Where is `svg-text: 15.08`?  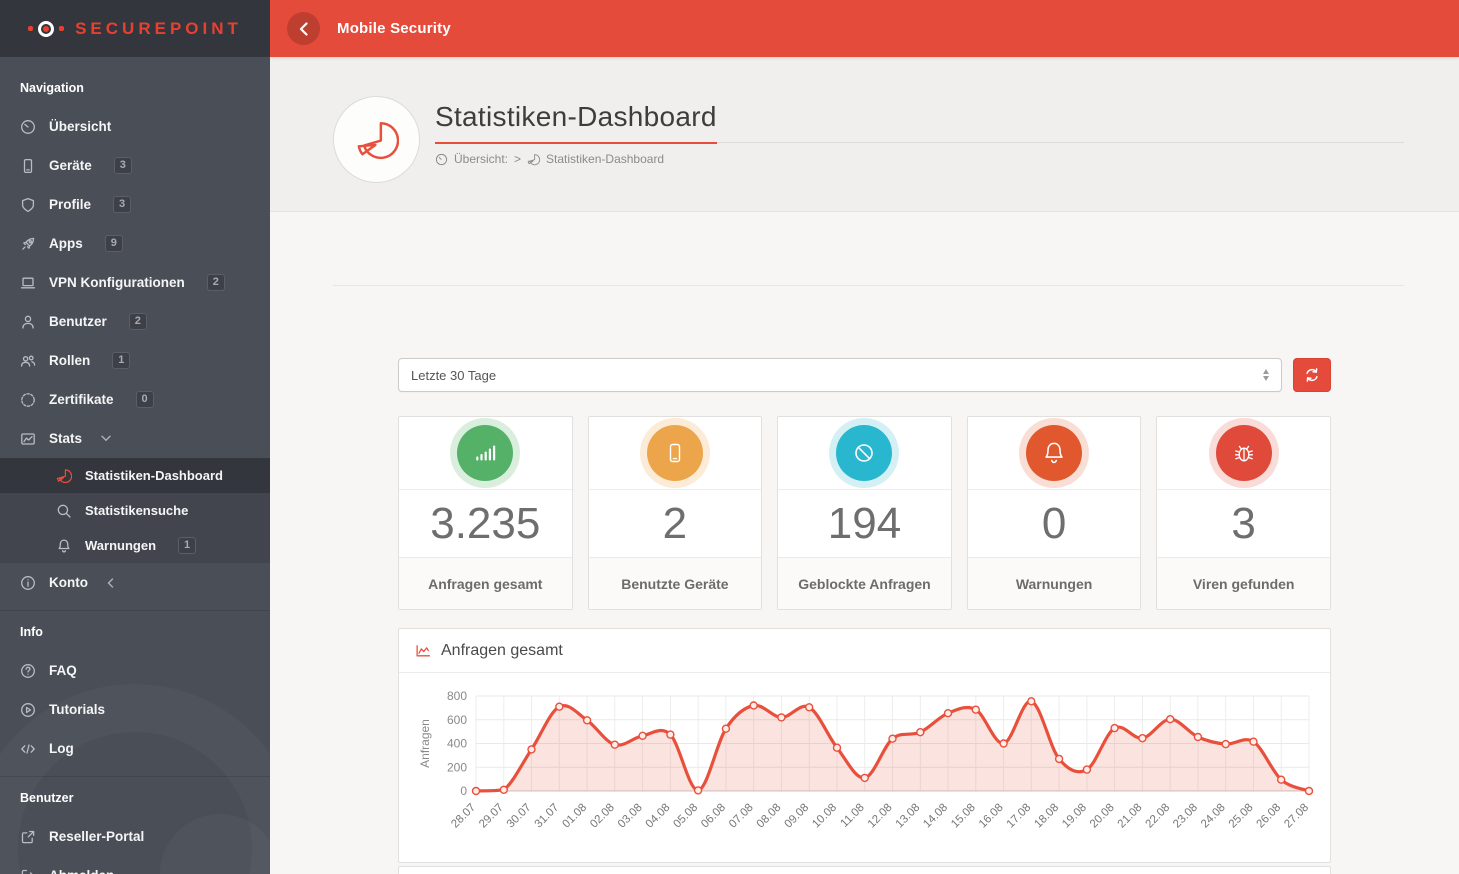
svg-text: 15.08 is located at coordinates (963, 816).